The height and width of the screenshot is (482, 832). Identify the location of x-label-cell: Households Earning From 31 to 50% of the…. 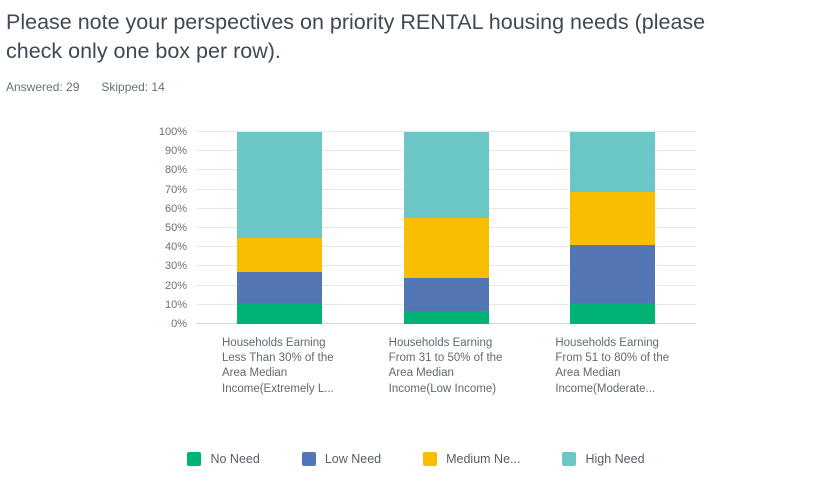
(446, 366).